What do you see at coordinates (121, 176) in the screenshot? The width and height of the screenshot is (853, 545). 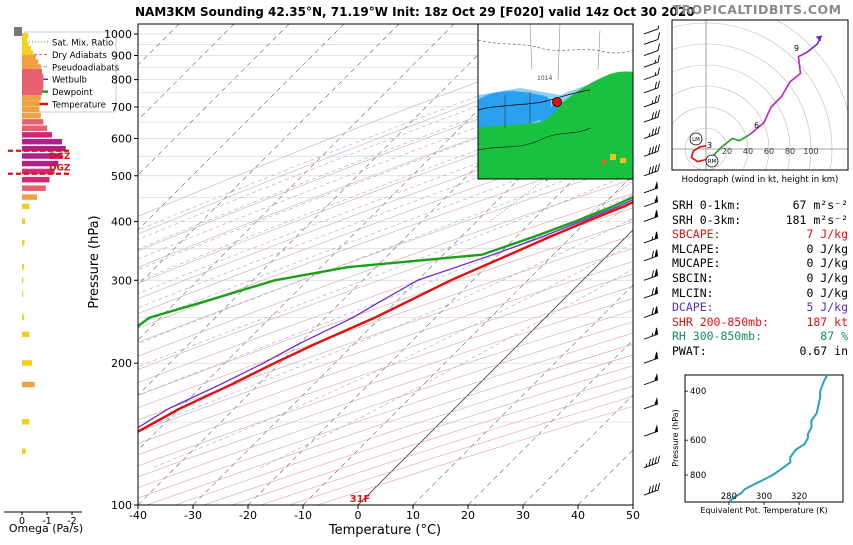 I see `y-tick-label: 500` at bounding box center [121, 176].